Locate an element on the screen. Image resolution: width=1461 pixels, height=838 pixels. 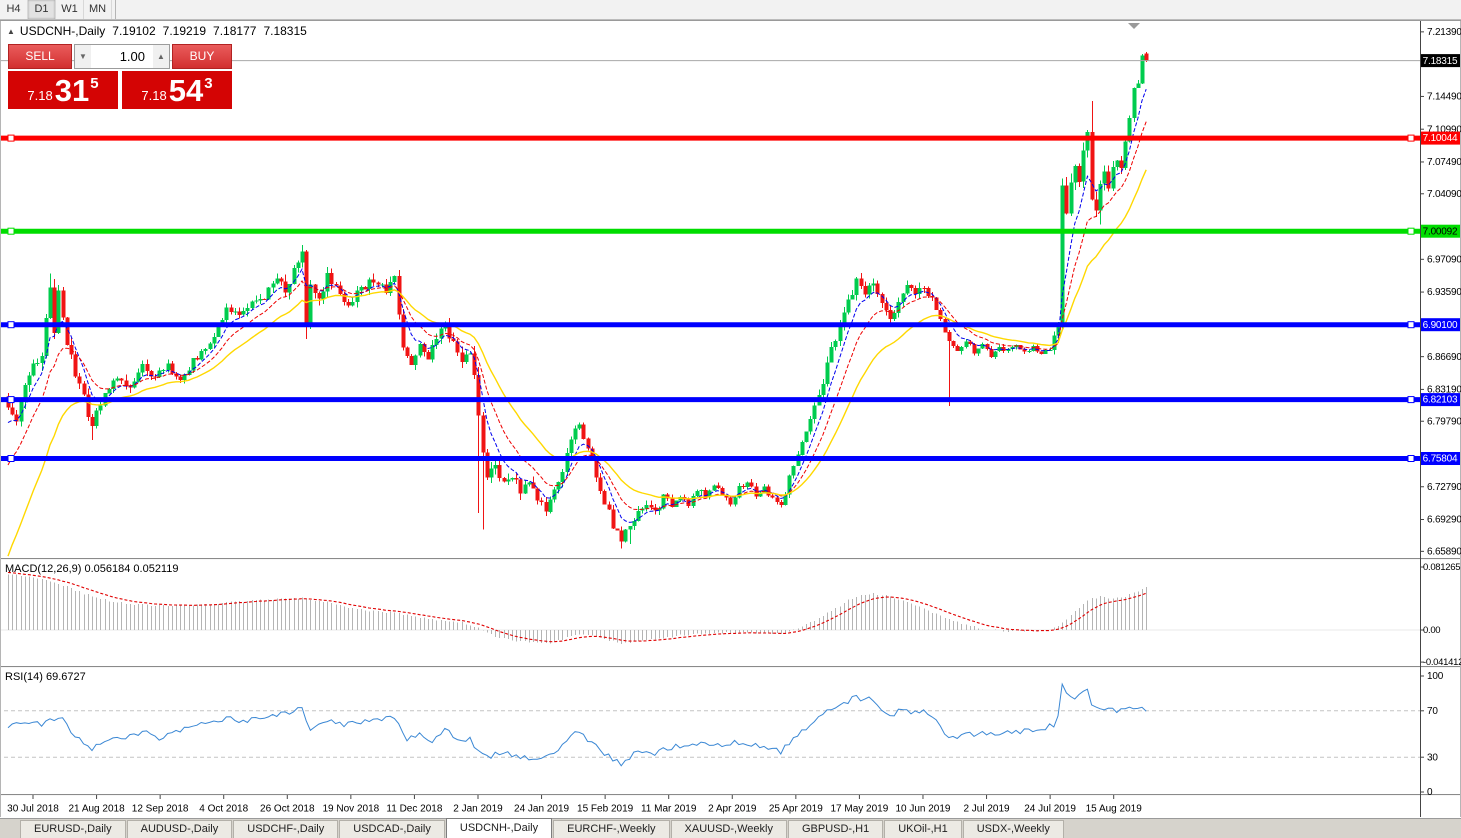
volume-stepper: ▼ 1.00 ▲ is located at coordinates (122, 56).